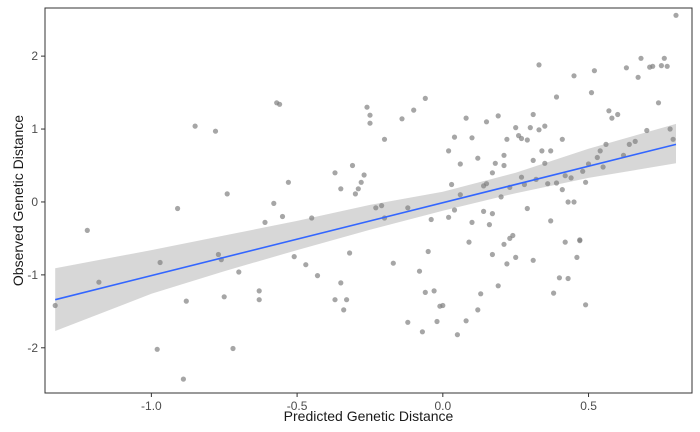 Image resolution: width=700 pixels, height=432 pixels. I want to click on y-tick-label: 0, so click(34, 202).